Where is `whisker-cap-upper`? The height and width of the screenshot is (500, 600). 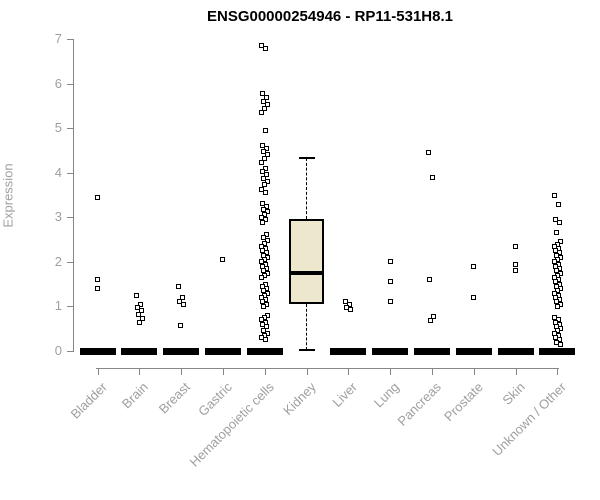 whisker-cap-upper is located at coordinates (306, 158).